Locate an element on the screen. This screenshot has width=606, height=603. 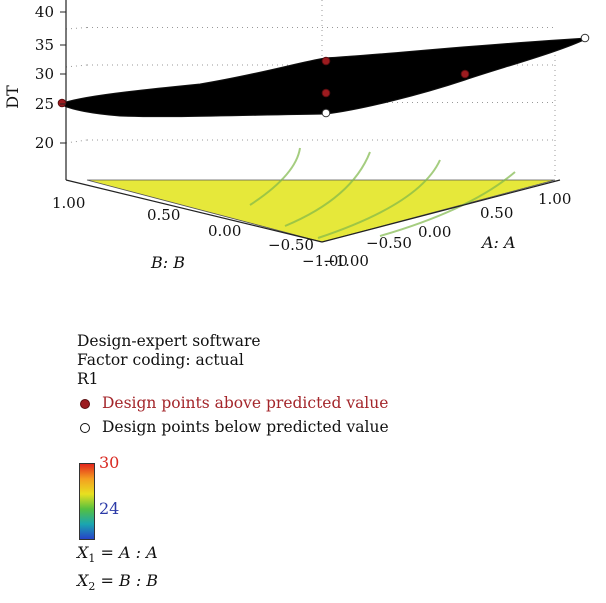
b-tick-label: 0.50 is located at coordinates (163, 215).